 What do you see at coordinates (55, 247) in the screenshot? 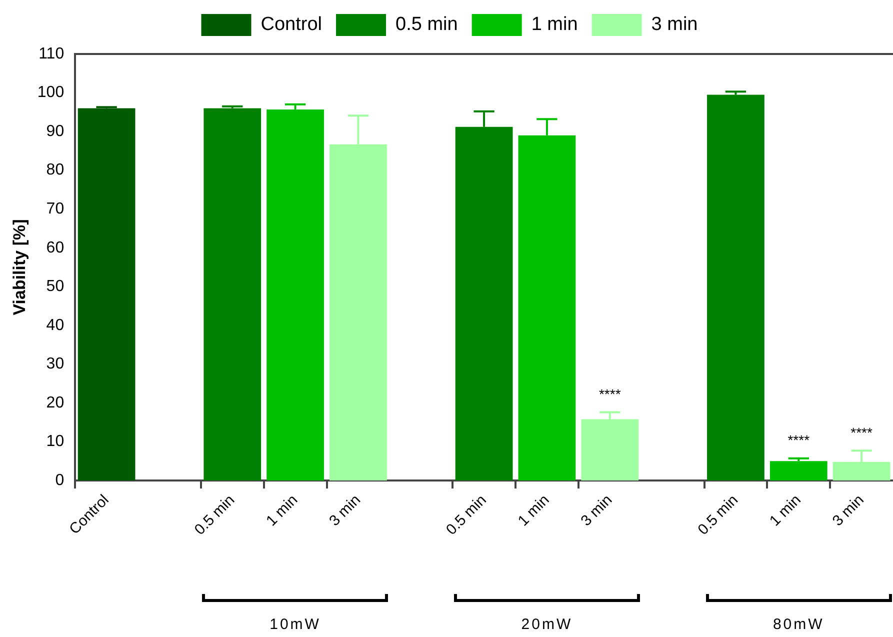
I see `y-tick-label: 60` at bounding box center [55, 247].